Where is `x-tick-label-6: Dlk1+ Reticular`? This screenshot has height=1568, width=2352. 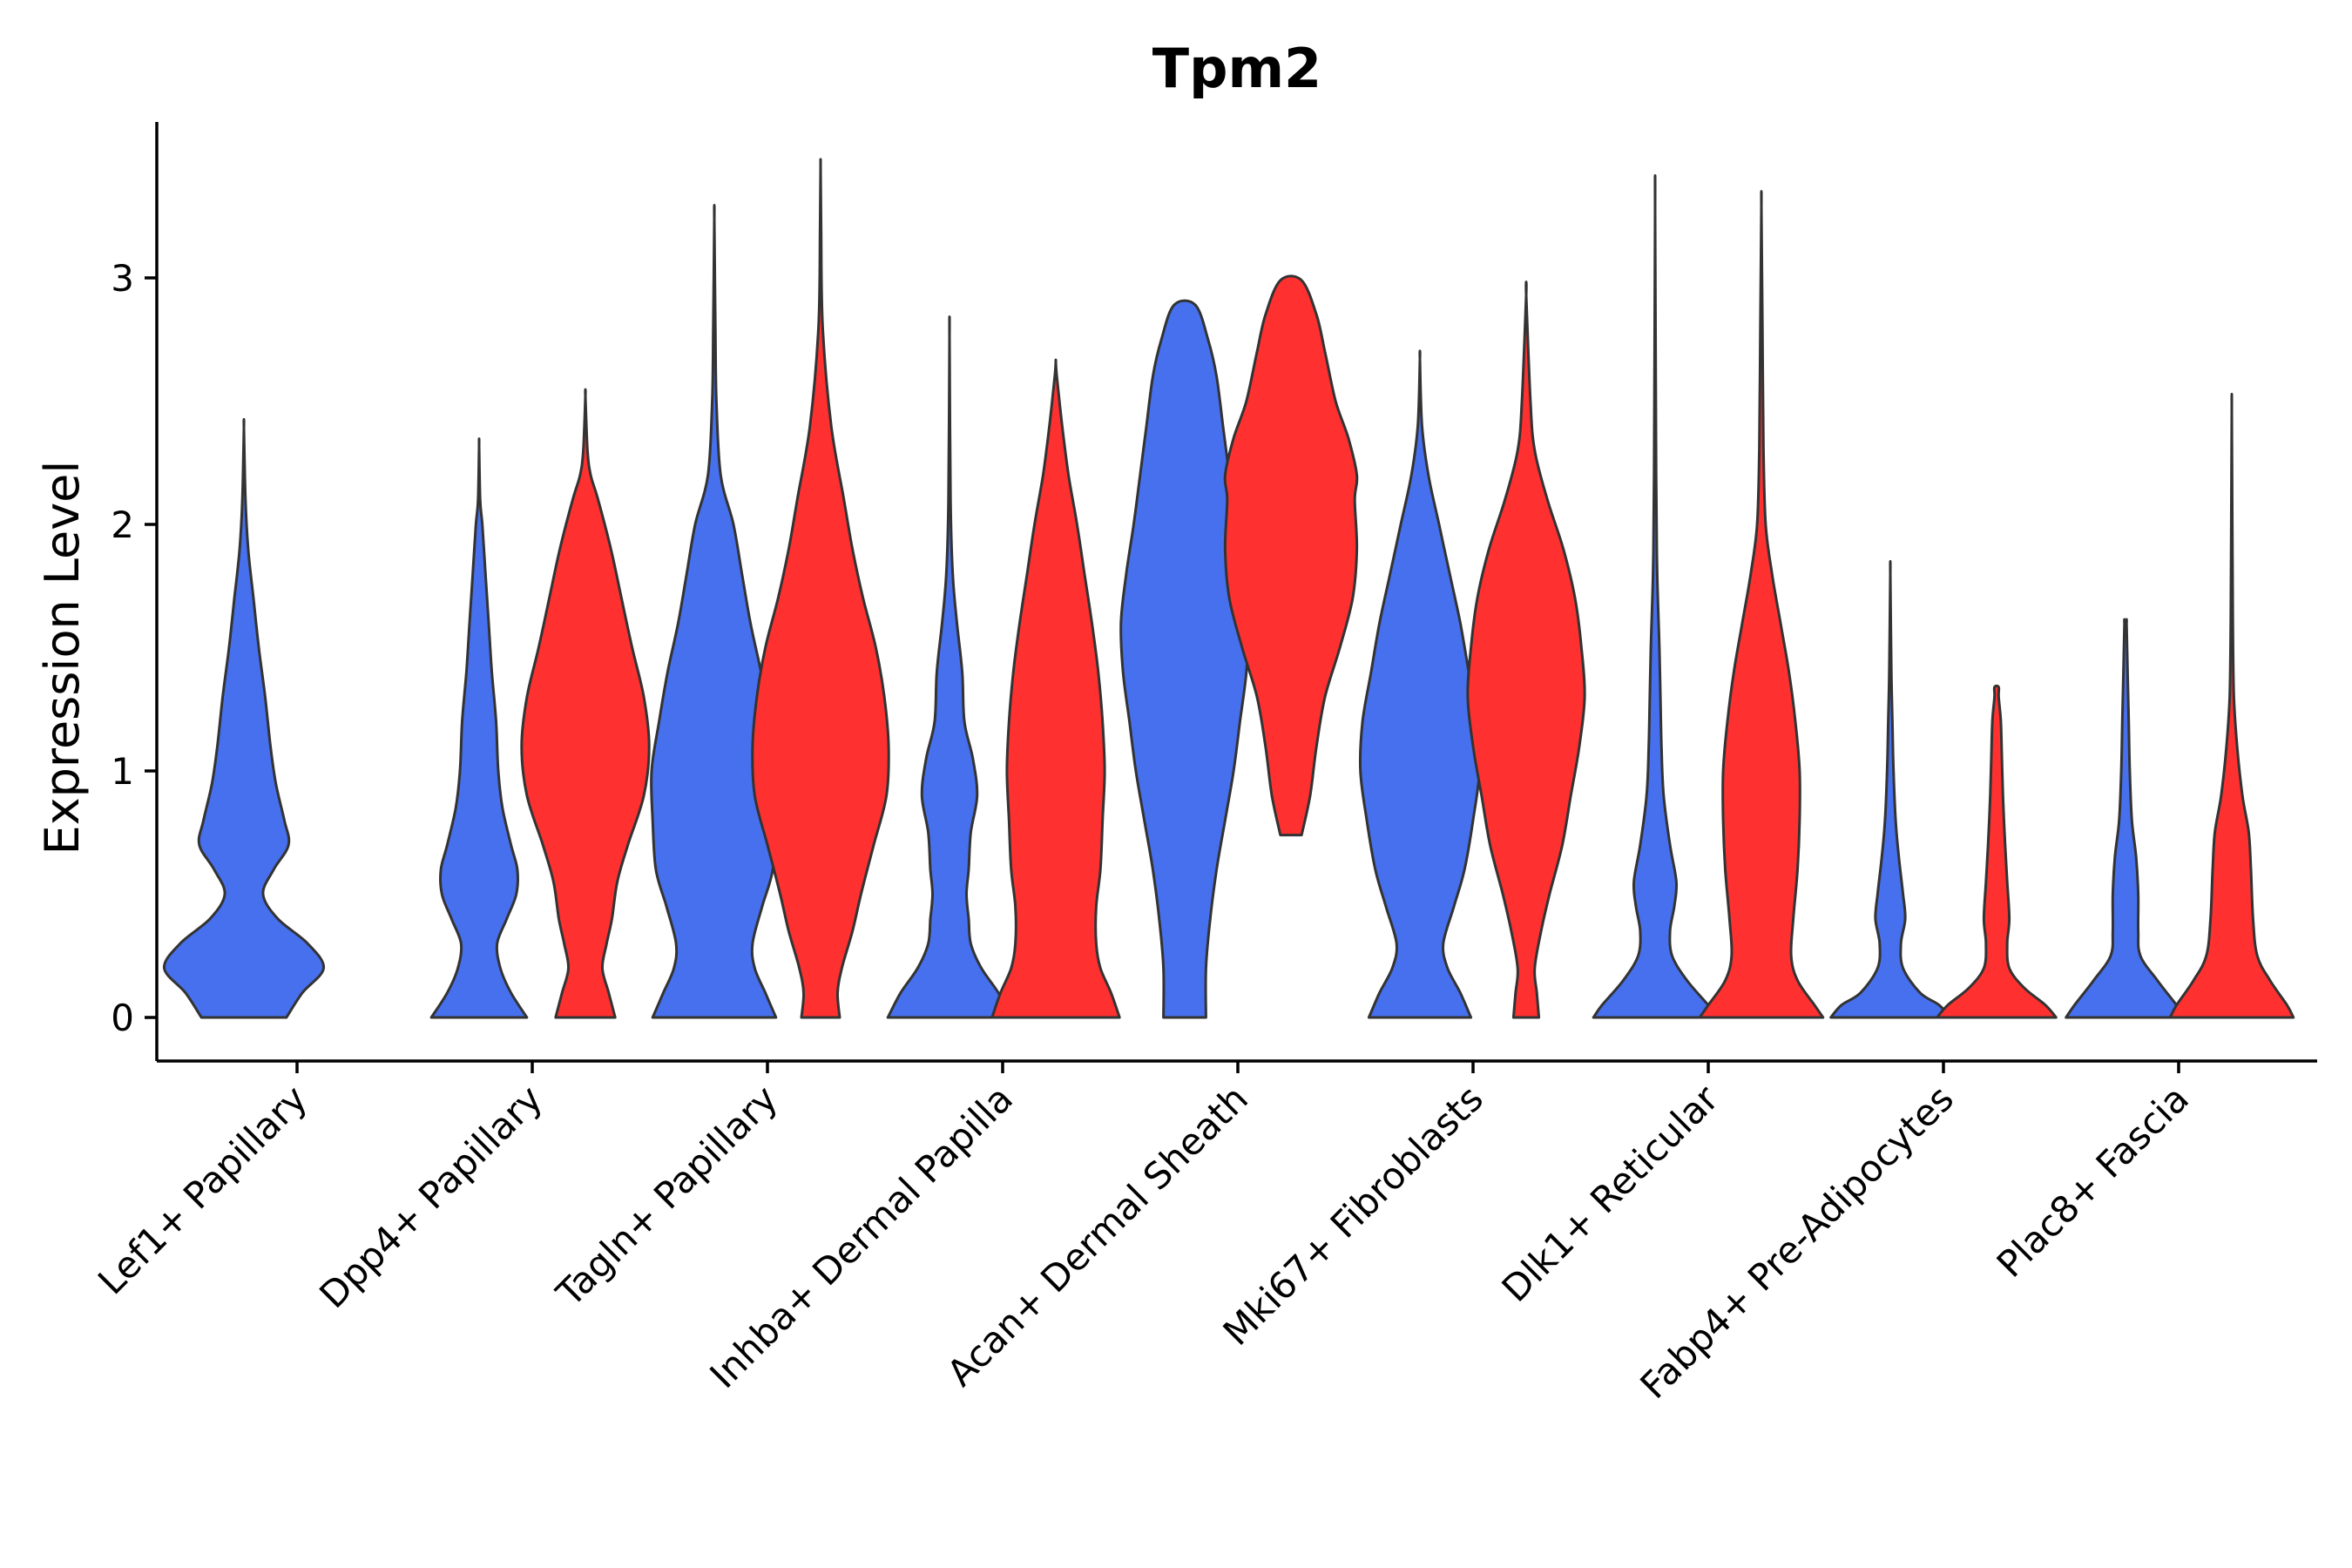 x-tick-label-6: Dlk1+ Reticular is located at coordinates (1610, 1193).